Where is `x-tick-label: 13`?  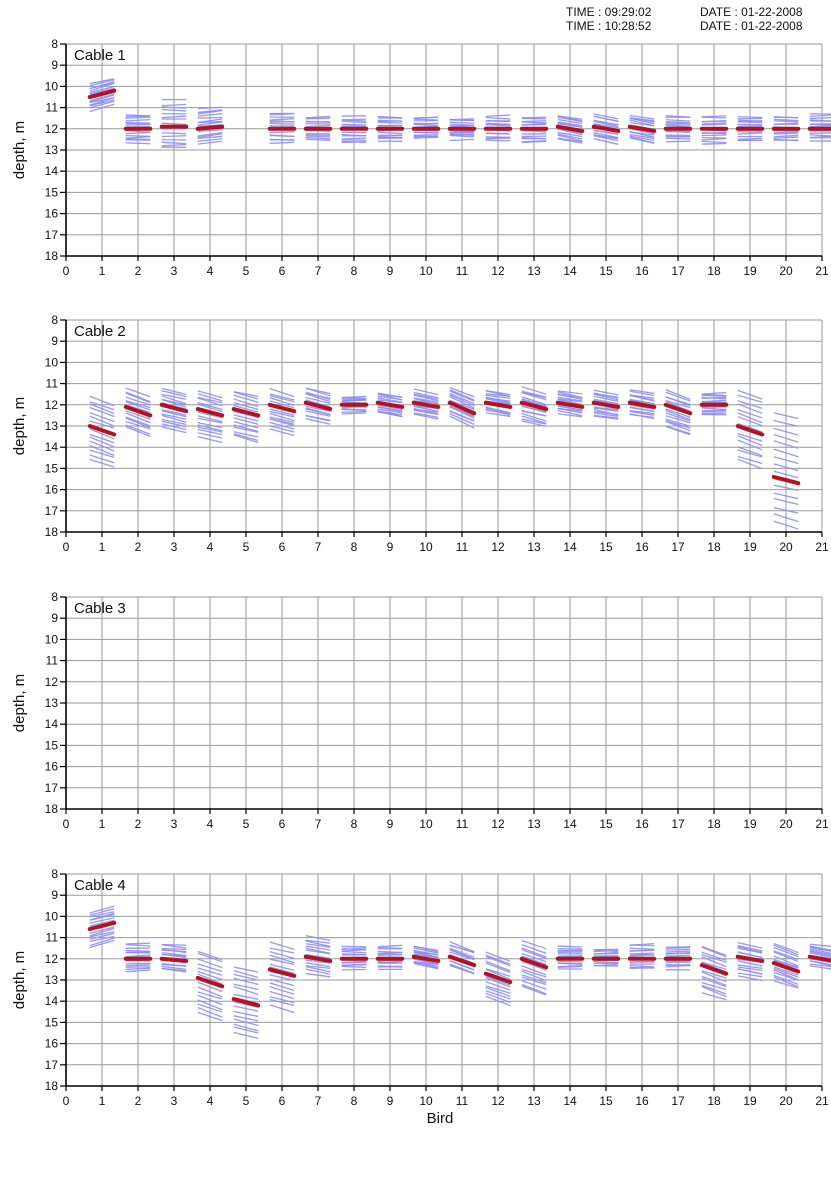
x-tick-label: 13 is located at coordinates (534, 271).